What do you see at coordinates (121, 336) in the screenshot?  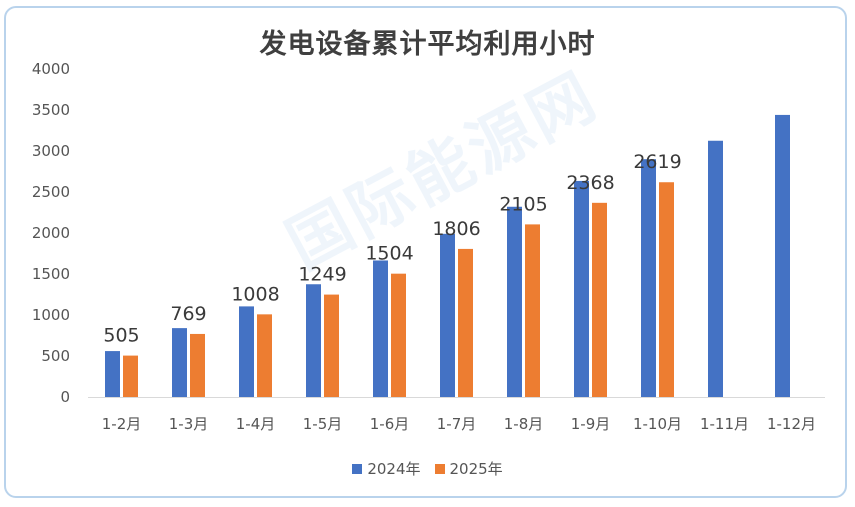 I see `data-label: 505` at bounding box center [121, 336].